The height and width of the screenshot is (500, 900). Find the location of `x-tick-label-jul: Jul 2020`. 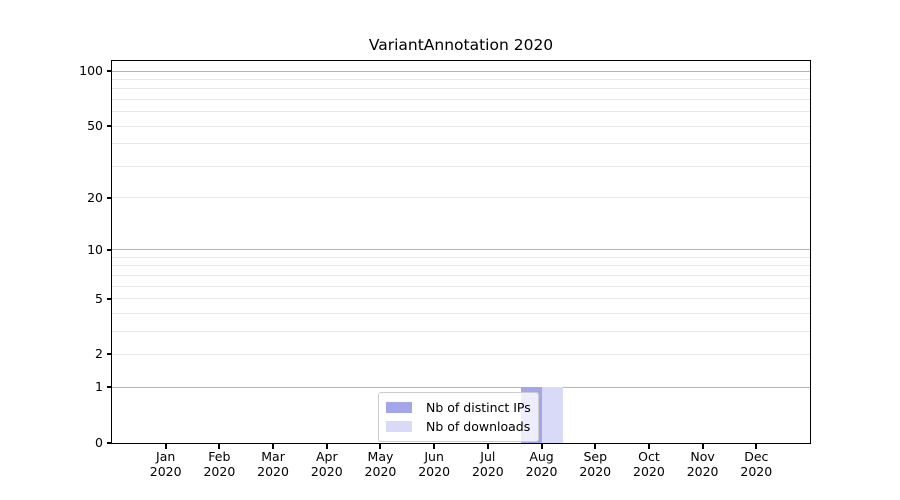

x-tick-label-jul: Jul 2020 is located at coordinates (488, 464).